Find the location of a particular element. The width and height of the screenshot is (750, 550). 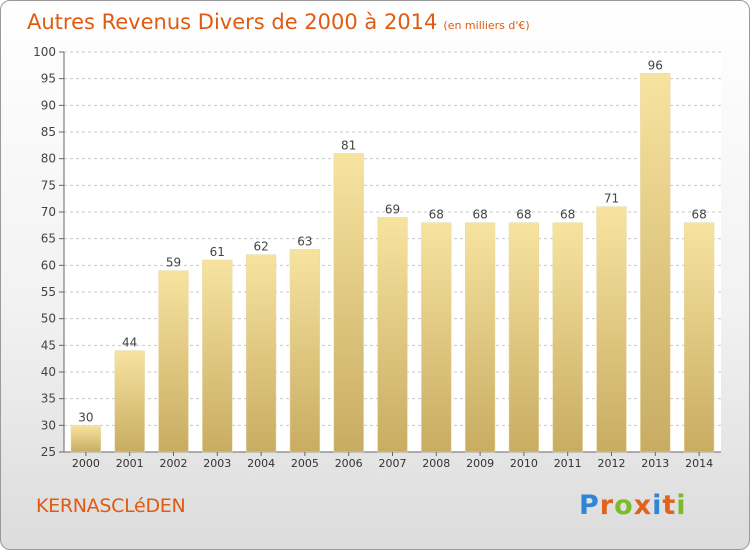

x-tick-label: 2013 is located at coordinates (655, 463).